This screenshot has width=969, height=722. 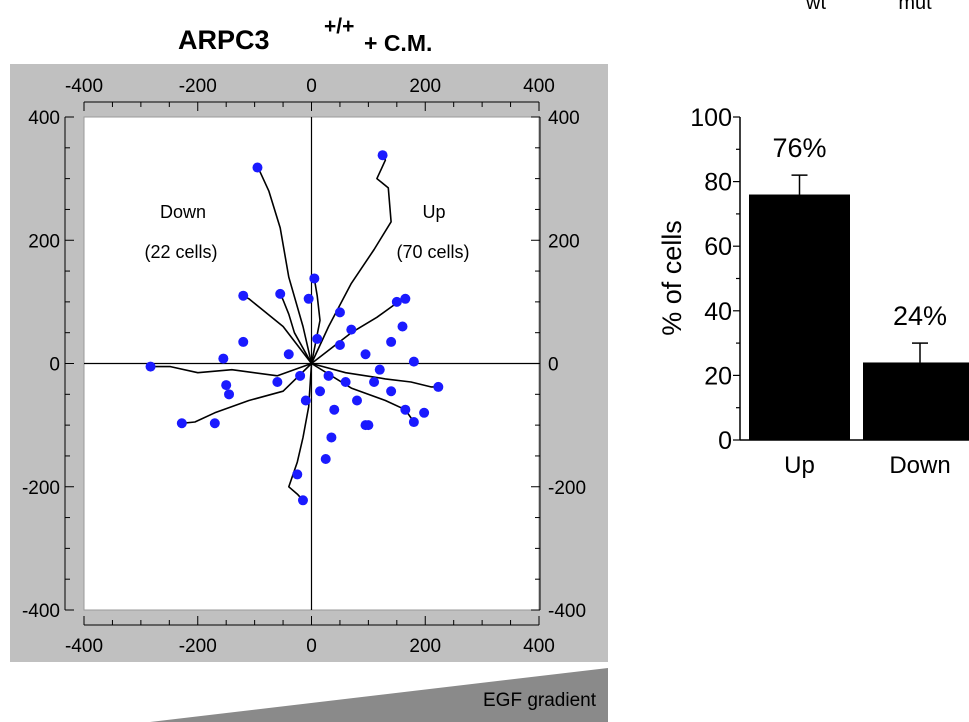 I want to click on bar-y-tick-label: 40, so click(x=718, y=312).